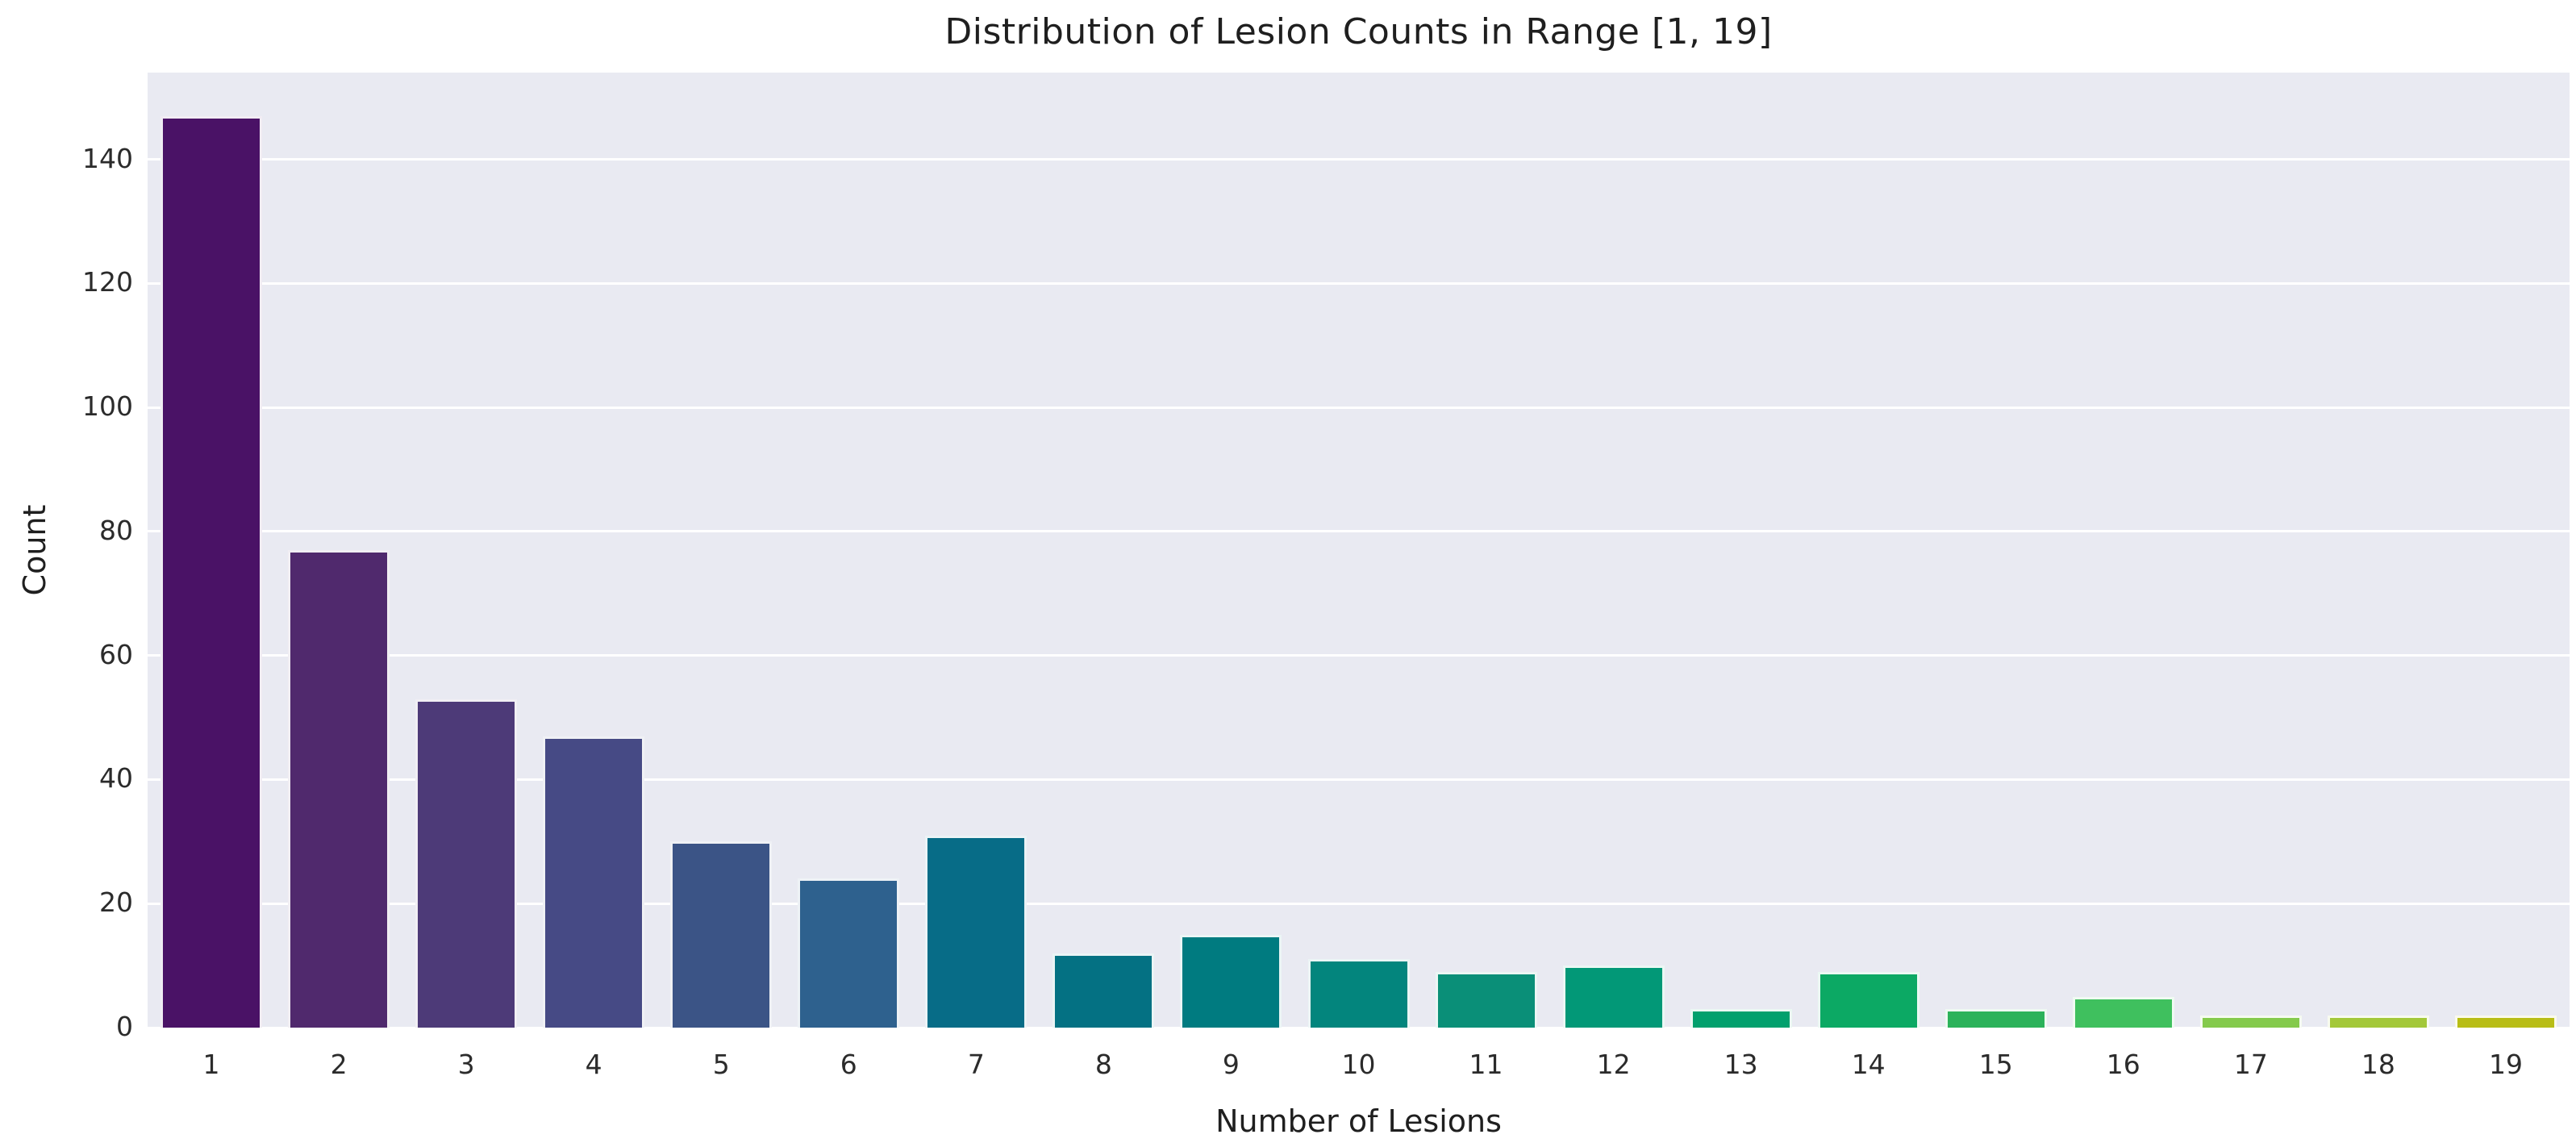 This screenshot has height=1147, width=2576. Describe the element at coordinates (107, 282) in the screenshot. I see `y-tick-label-120: 120` at that location.